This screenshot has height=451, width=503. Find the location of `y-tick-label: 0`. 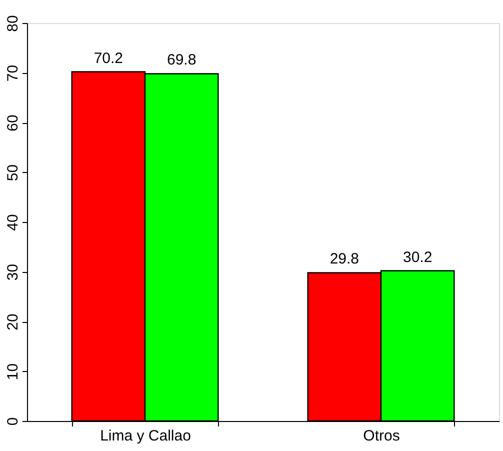

y-tick-label: 0 is located at coordinates (13, 421).